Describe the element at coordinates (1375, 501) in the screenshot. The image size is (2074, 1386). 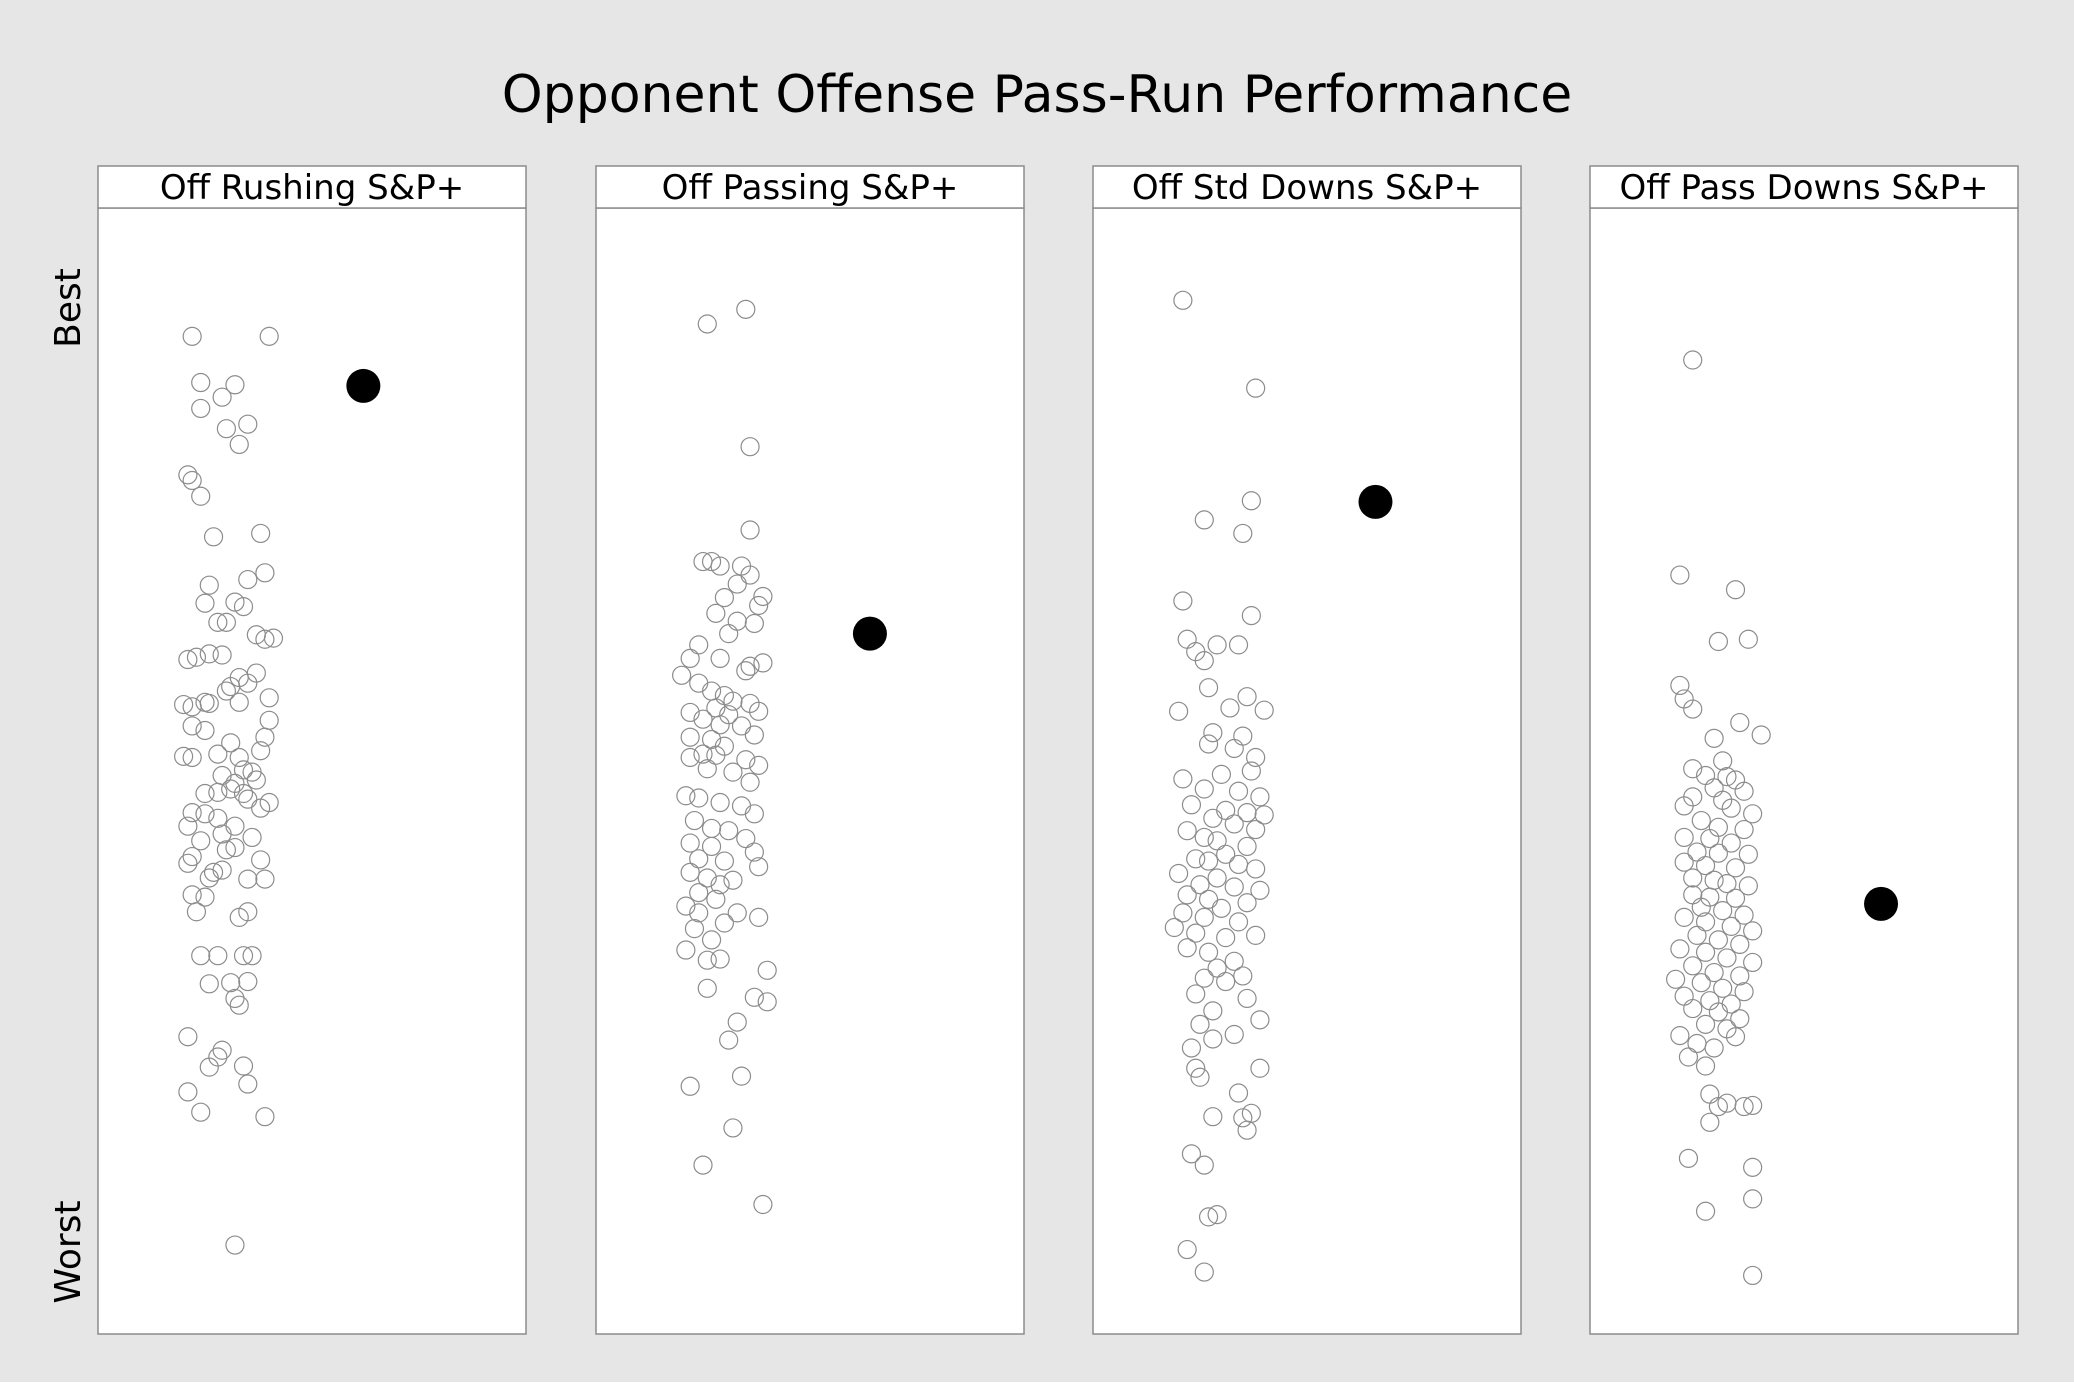
I see `highlight-point` at that location.